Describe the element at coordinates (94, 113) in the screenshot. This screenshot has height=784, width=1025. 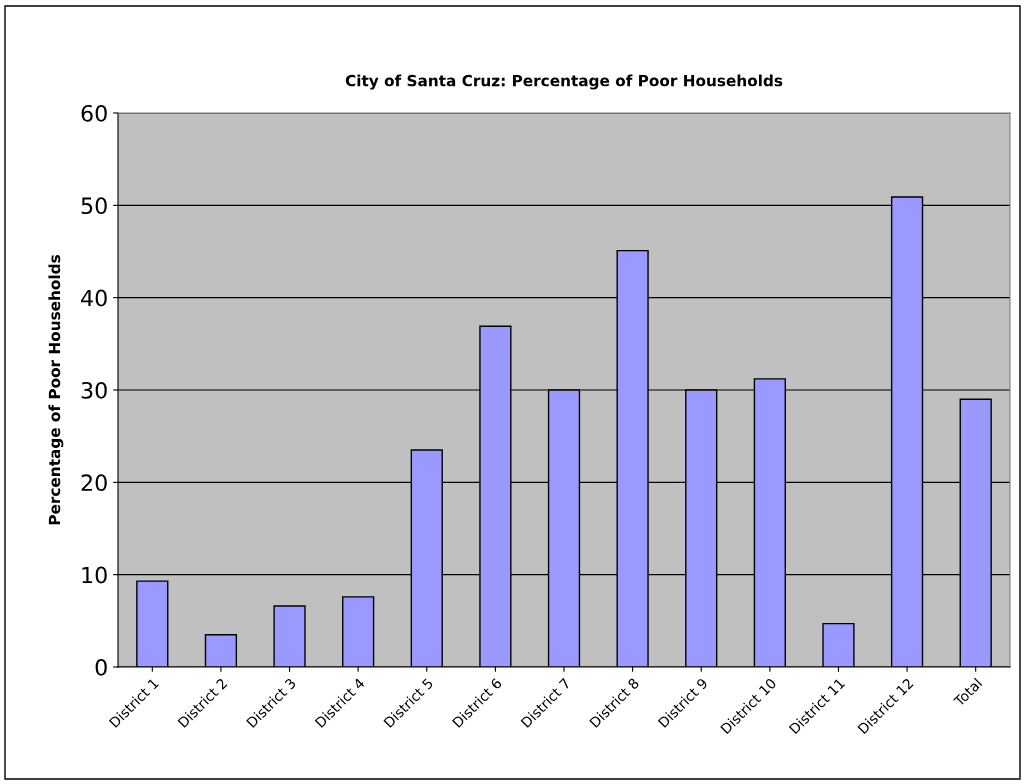
I see `y-tick-label: 60` at that location.